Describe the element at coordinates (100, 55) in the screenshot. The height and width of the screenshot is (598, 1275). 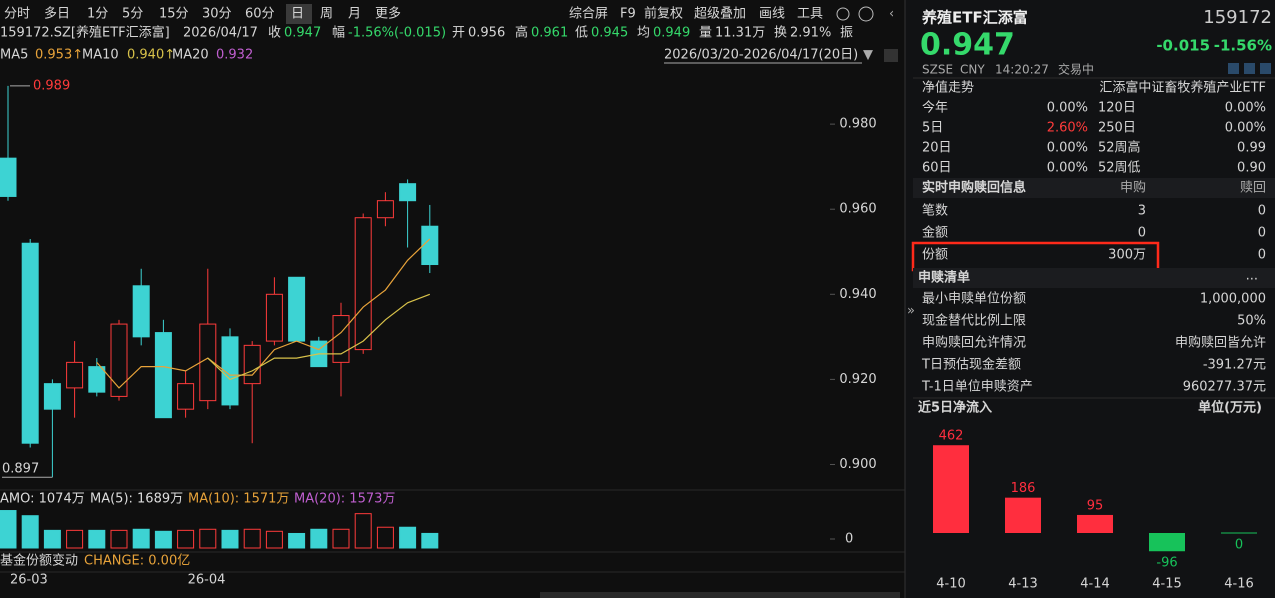
I see `ma-legend-name: MA10` at that location.